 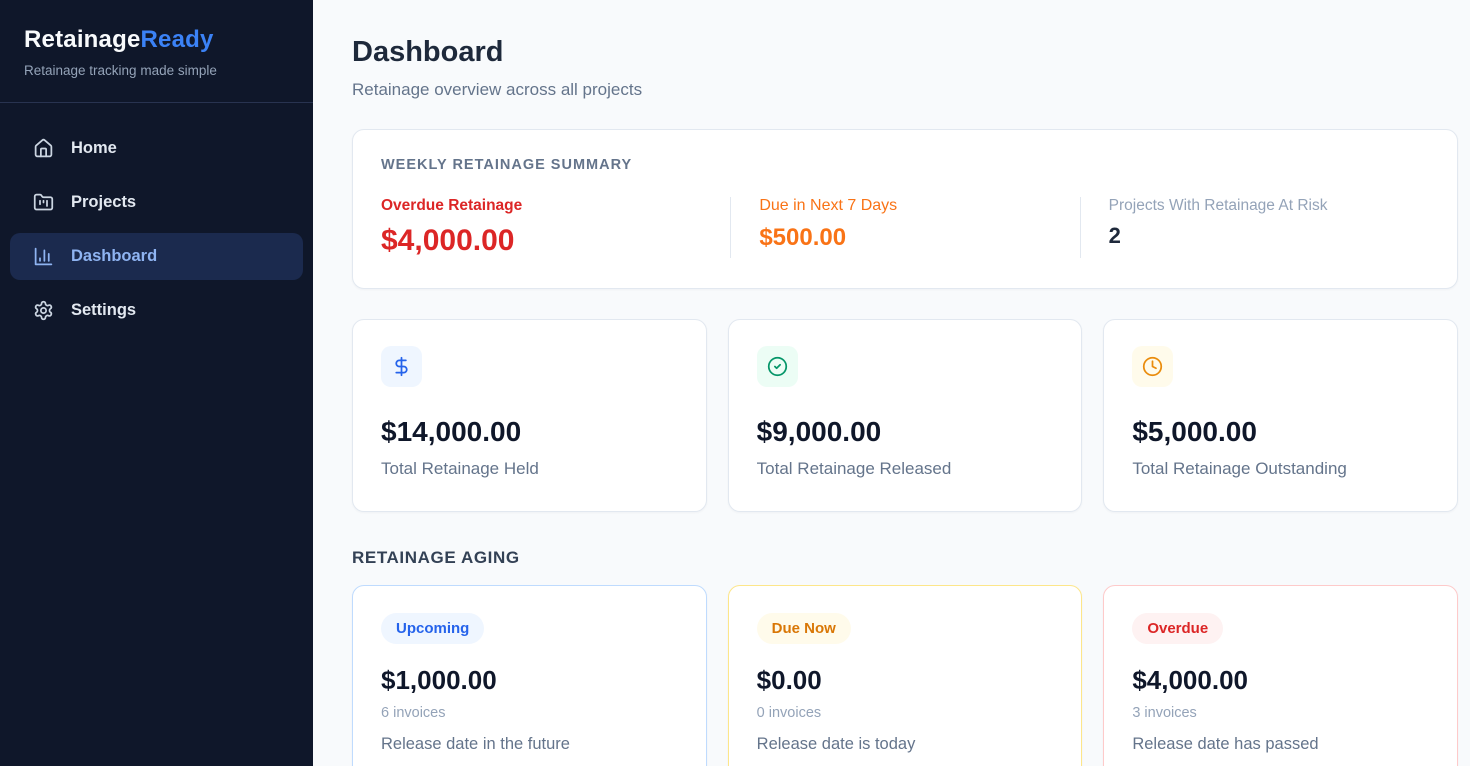 I want to click on stat-value: $14,000.00, so click(x=451, y=431).